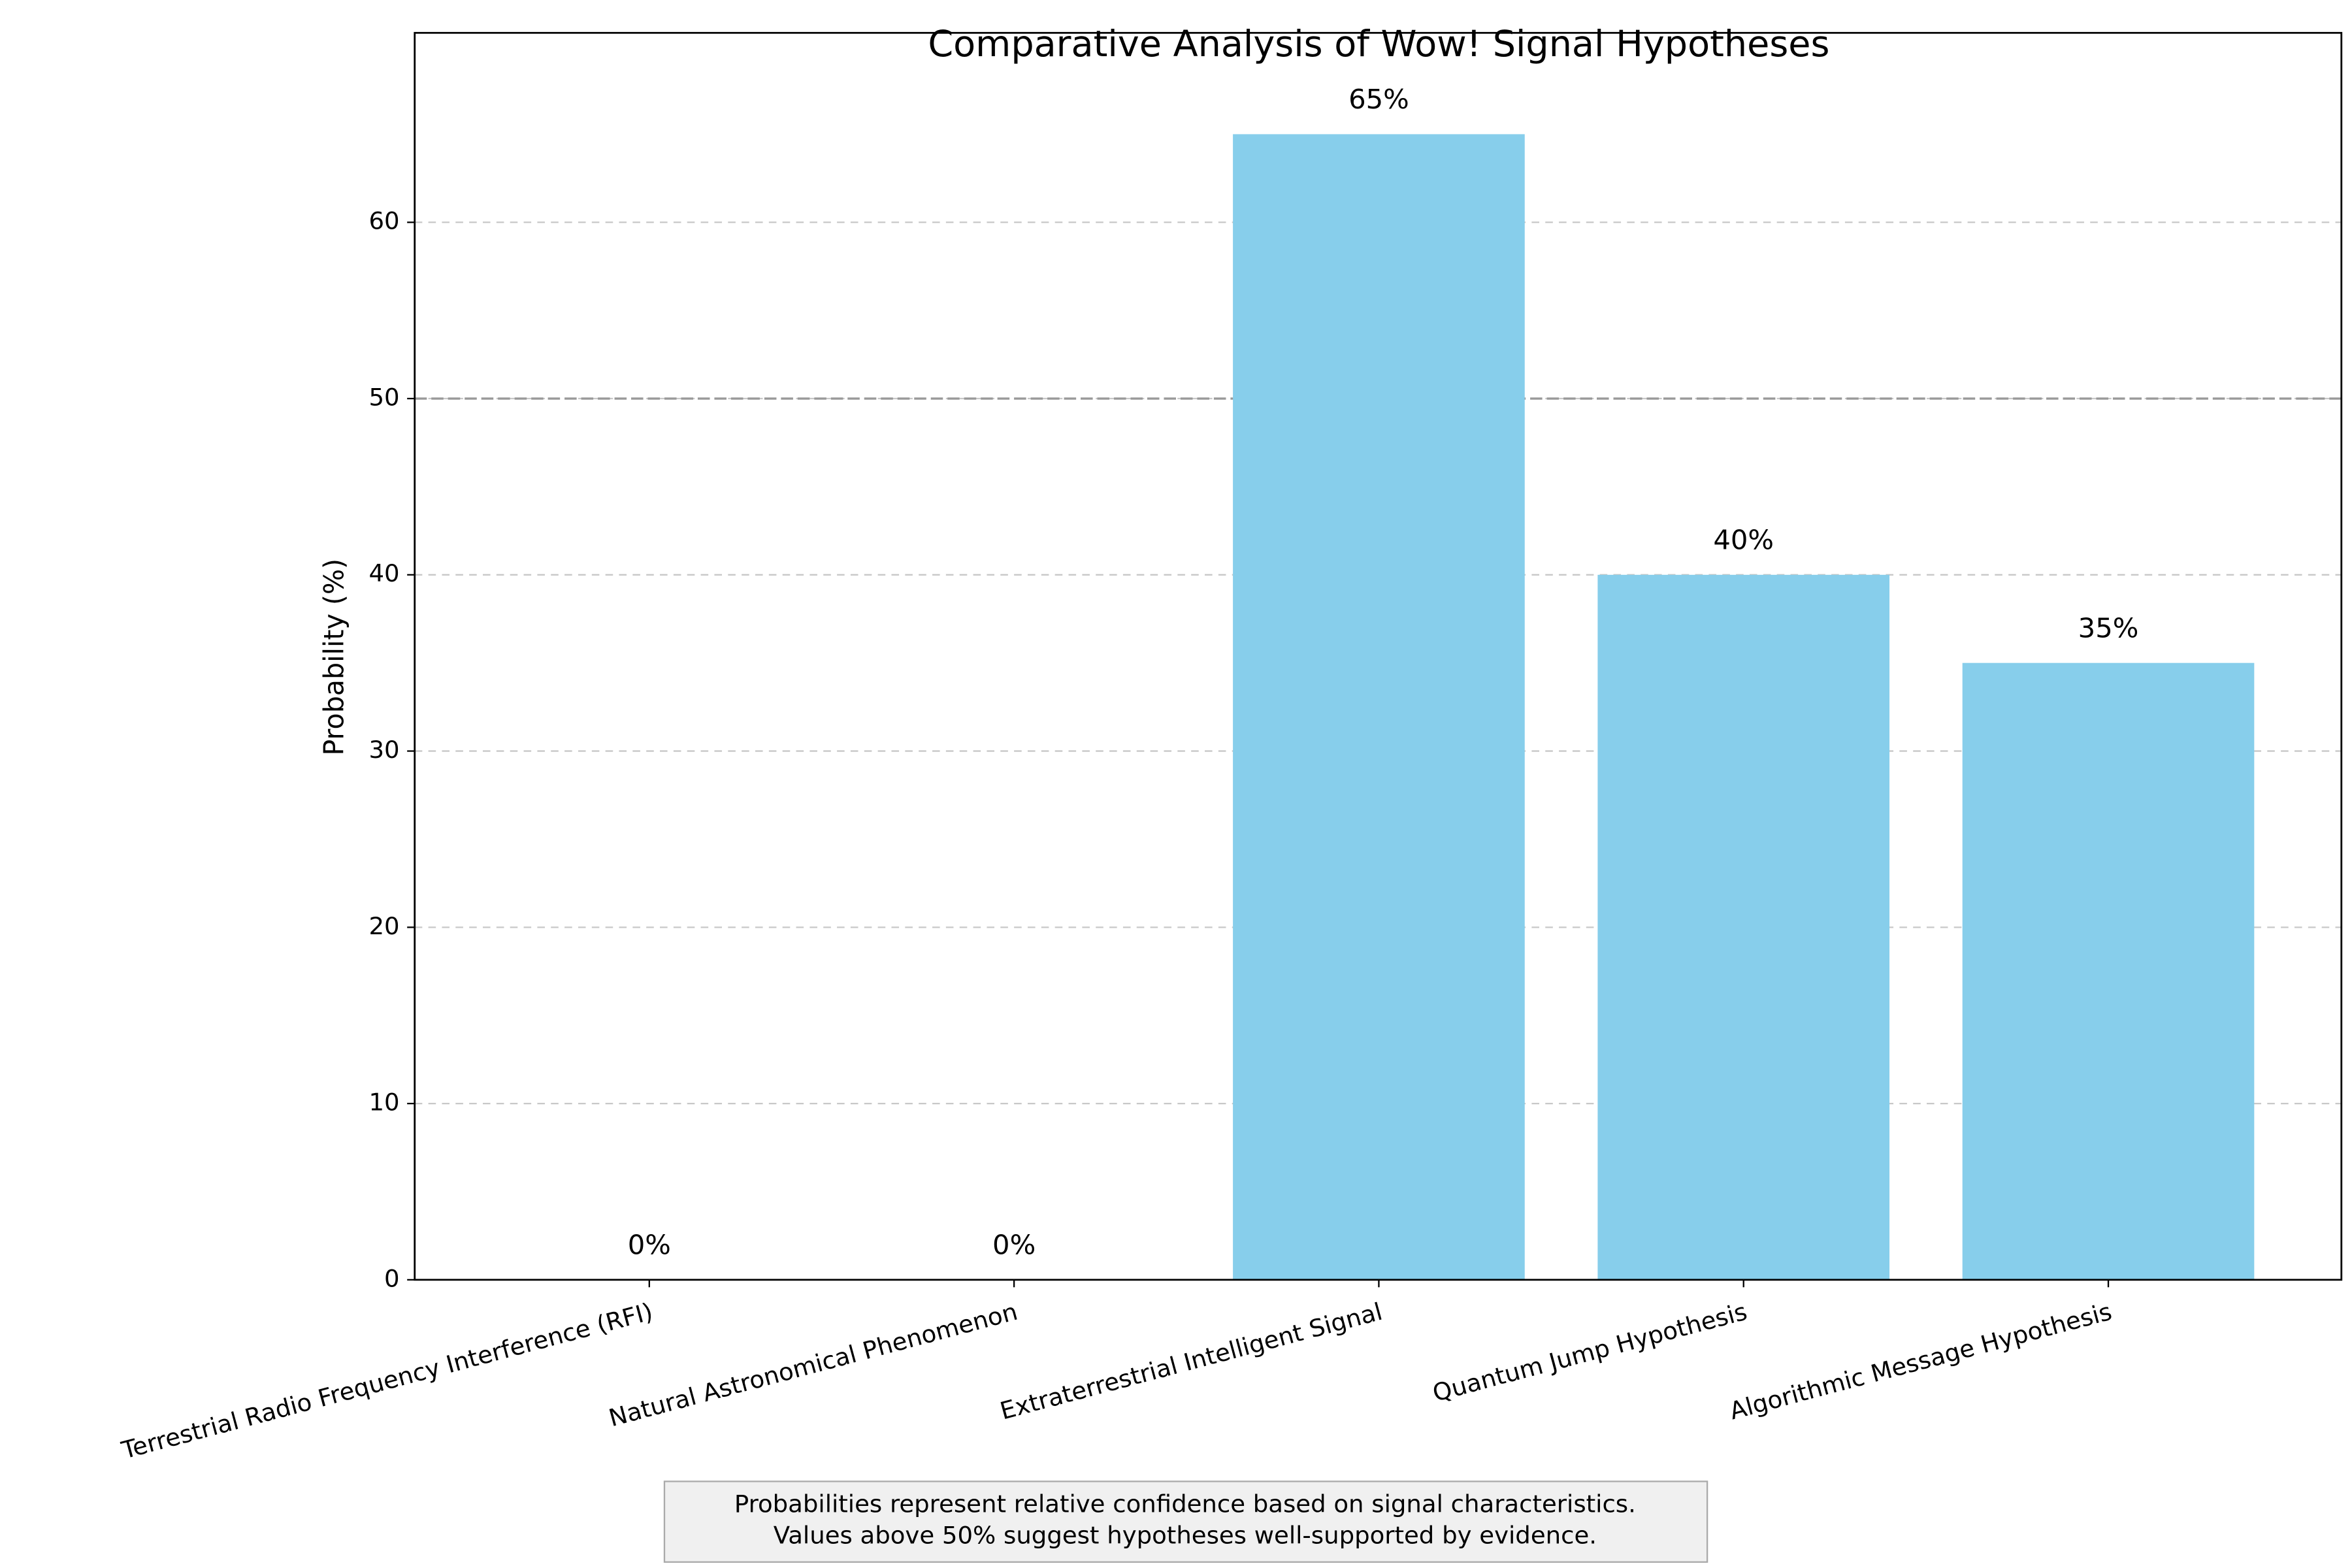 Image resolution: width=2352 pixels, height=1568 pixels. What do you see at coordinates (383, 398) in the screenshot?
I see `y-tick-label: 50` at bounding box center [383, 398].